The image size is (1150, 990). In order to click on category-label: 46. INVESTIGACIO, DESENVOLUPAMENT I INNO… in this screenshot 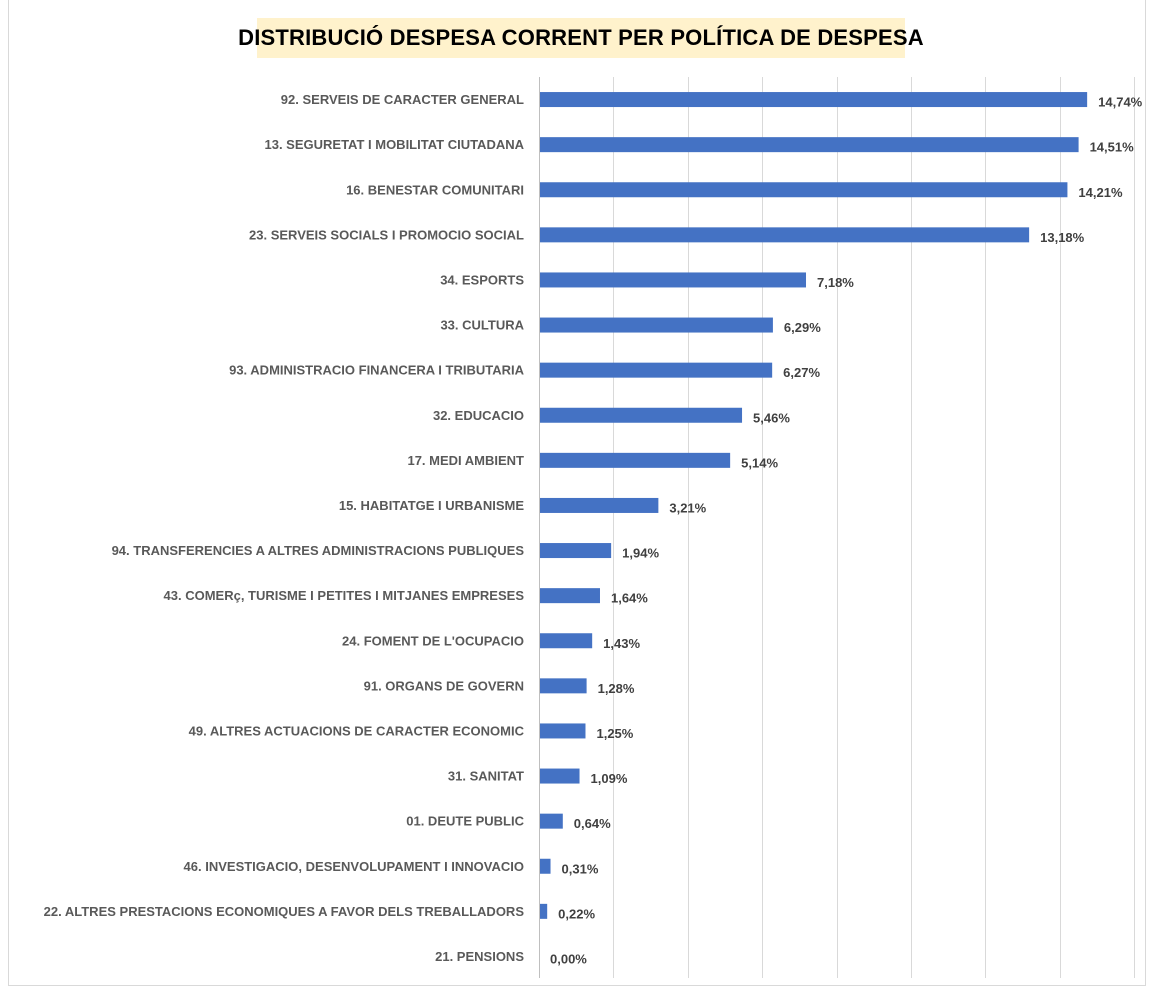, I will do `click(354, 866)`.